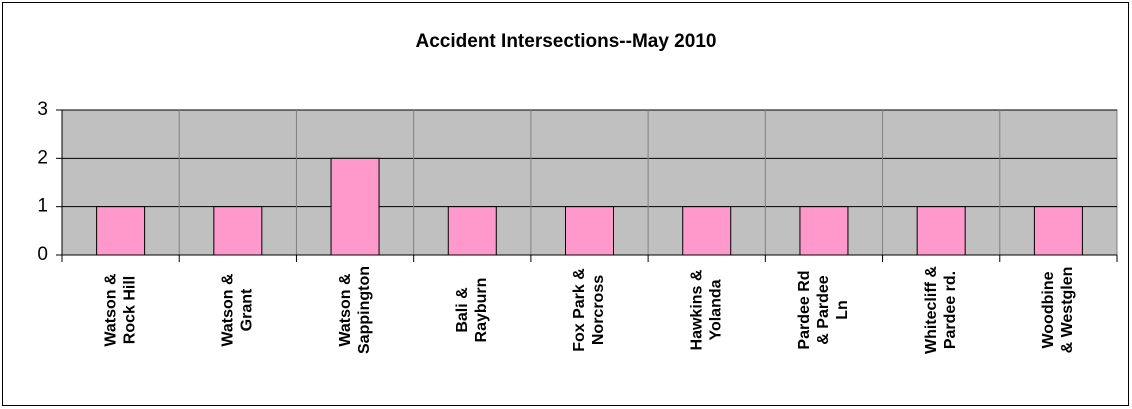  What do you see at coordinates (931, 310) in the screenshot?
I see `x-tick-label: Whitecliff &` at bounding box center [931, 310].